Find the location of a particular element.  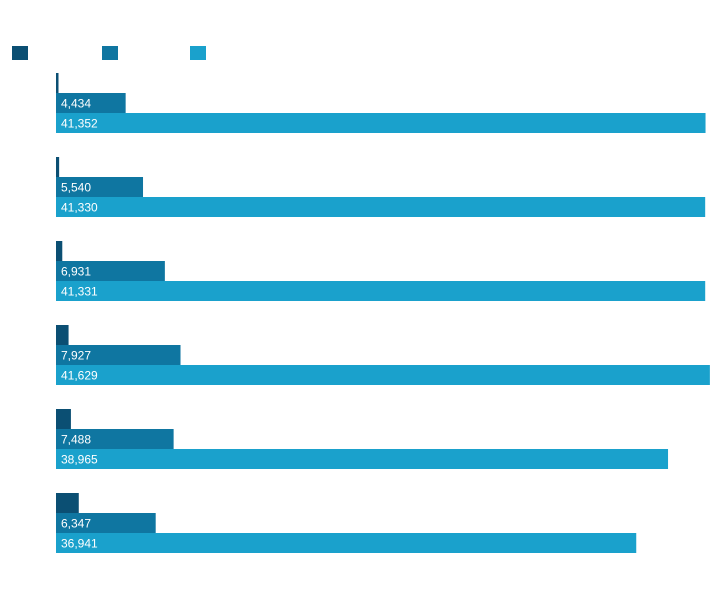

data-label-series-3-row-2: 41,330 is located at coordinates (79, 208).